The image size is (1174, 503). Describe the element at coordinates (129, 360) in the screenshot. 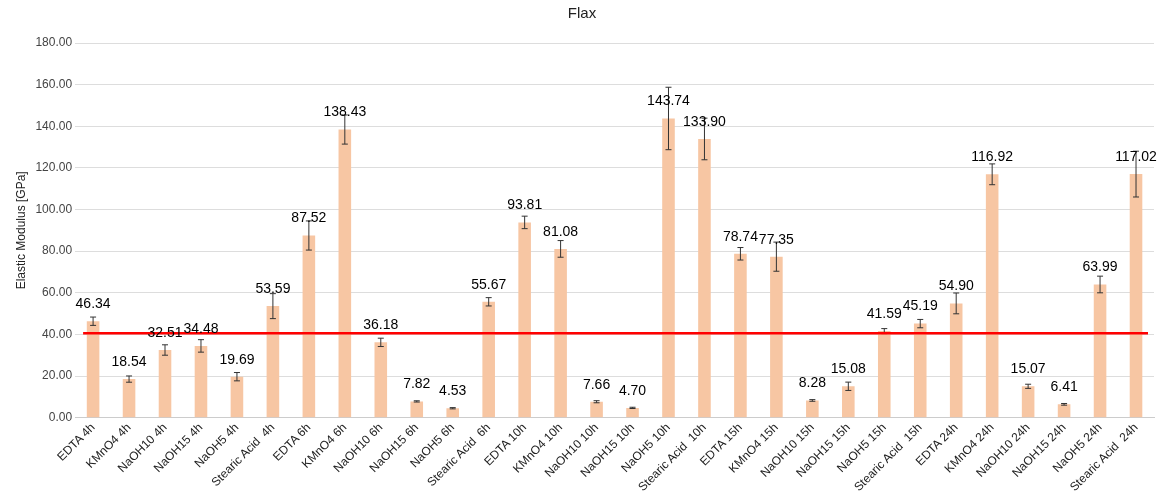

I see `data-label: 18.54` at that location.